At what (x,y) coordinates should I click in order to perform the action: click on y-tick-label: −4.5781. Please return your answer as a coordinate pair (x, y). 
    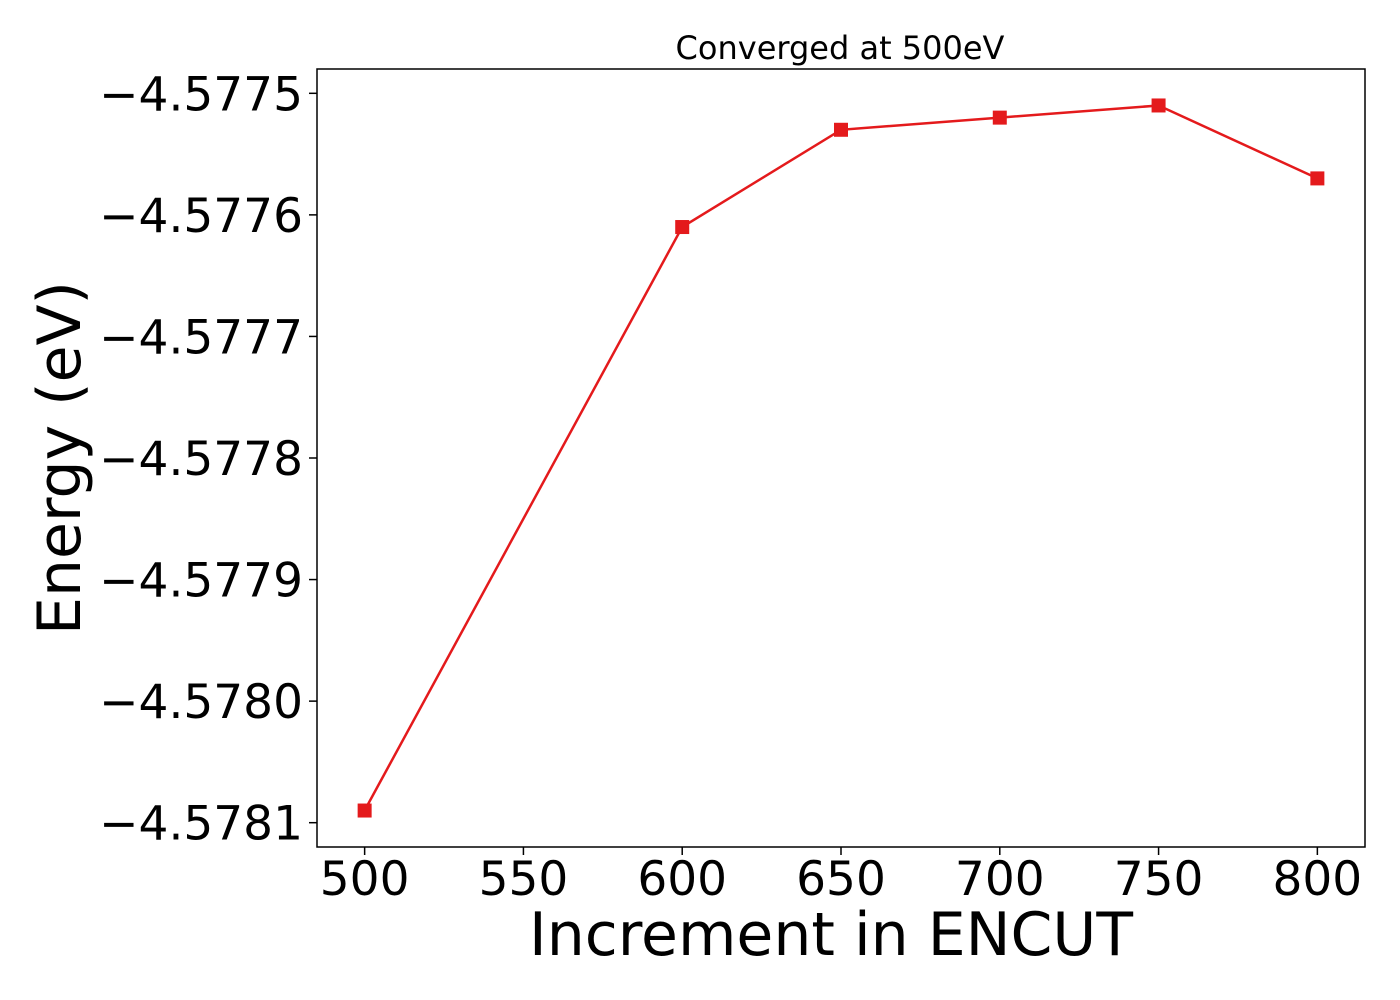
    Looking at the image, I should click on (201, 824).